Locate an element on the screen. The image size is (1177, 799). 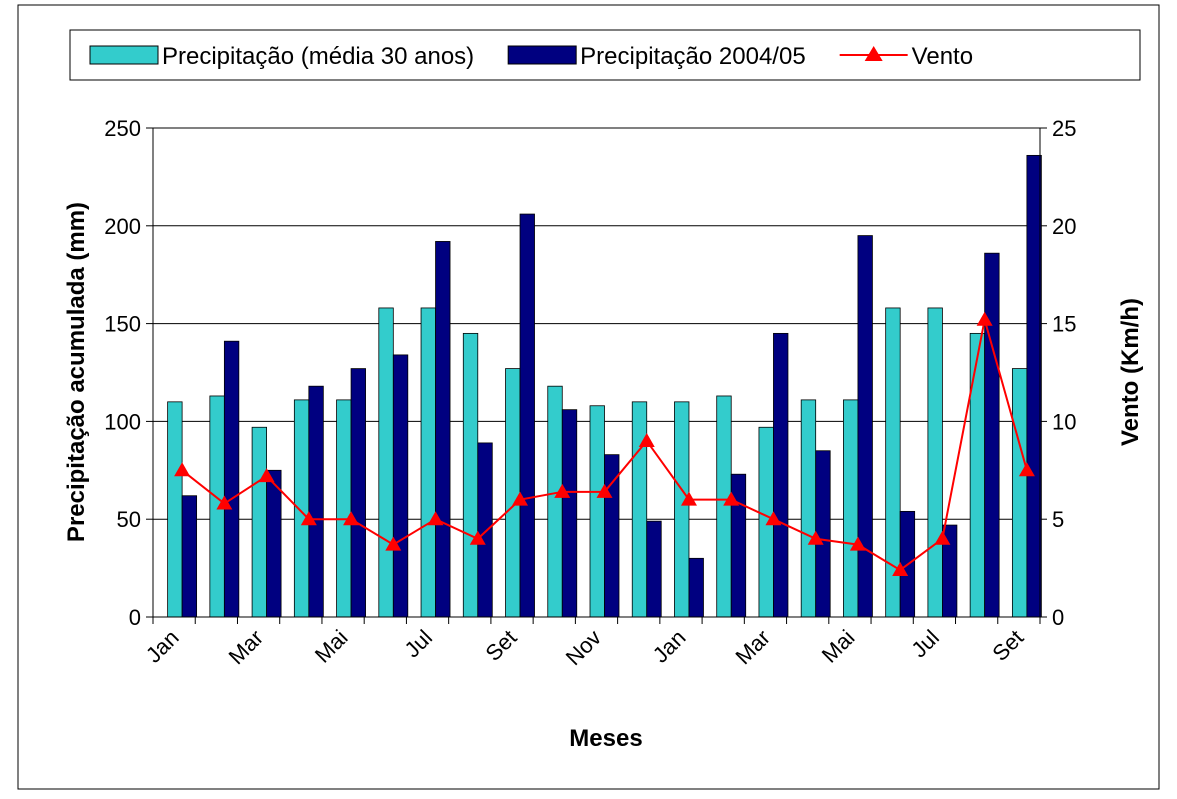
y2-tick-label: 25 is located at coordinates (1064, 128).